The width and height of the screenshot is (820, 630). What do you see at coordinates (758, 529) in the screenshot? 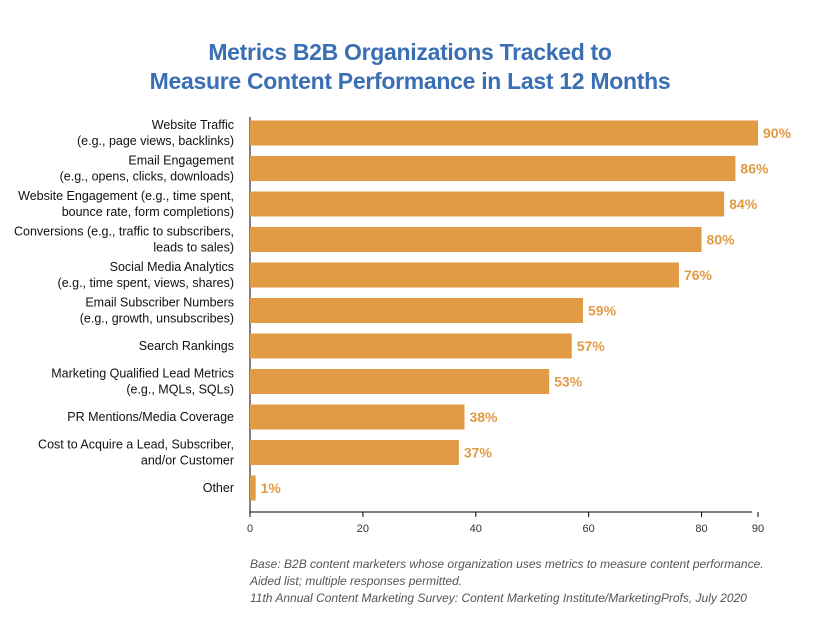
I see `x-tick-label: 90` at bounding box center [758, 529].